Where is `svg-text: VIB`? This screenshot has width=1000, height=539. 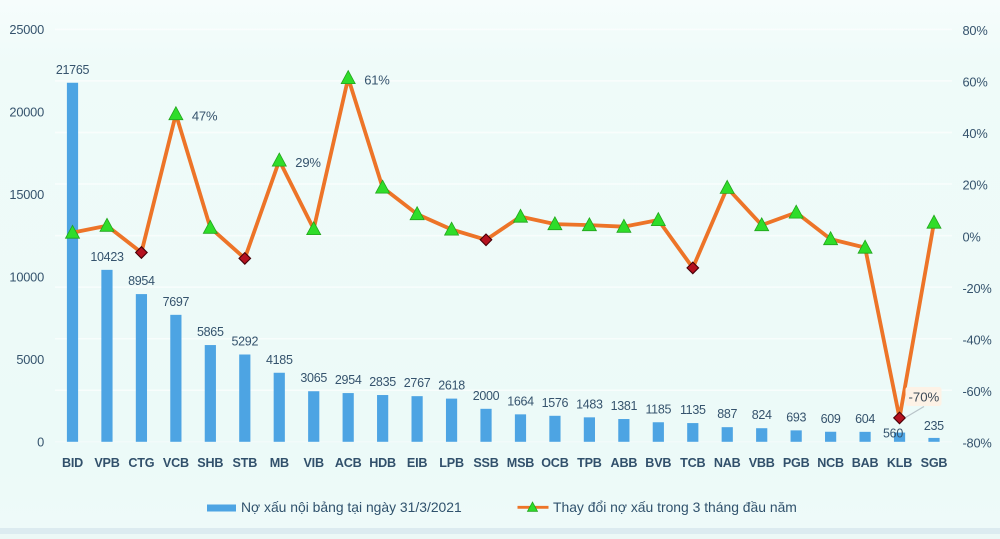 svg-text: VIB is located at coordinates (313, 463).